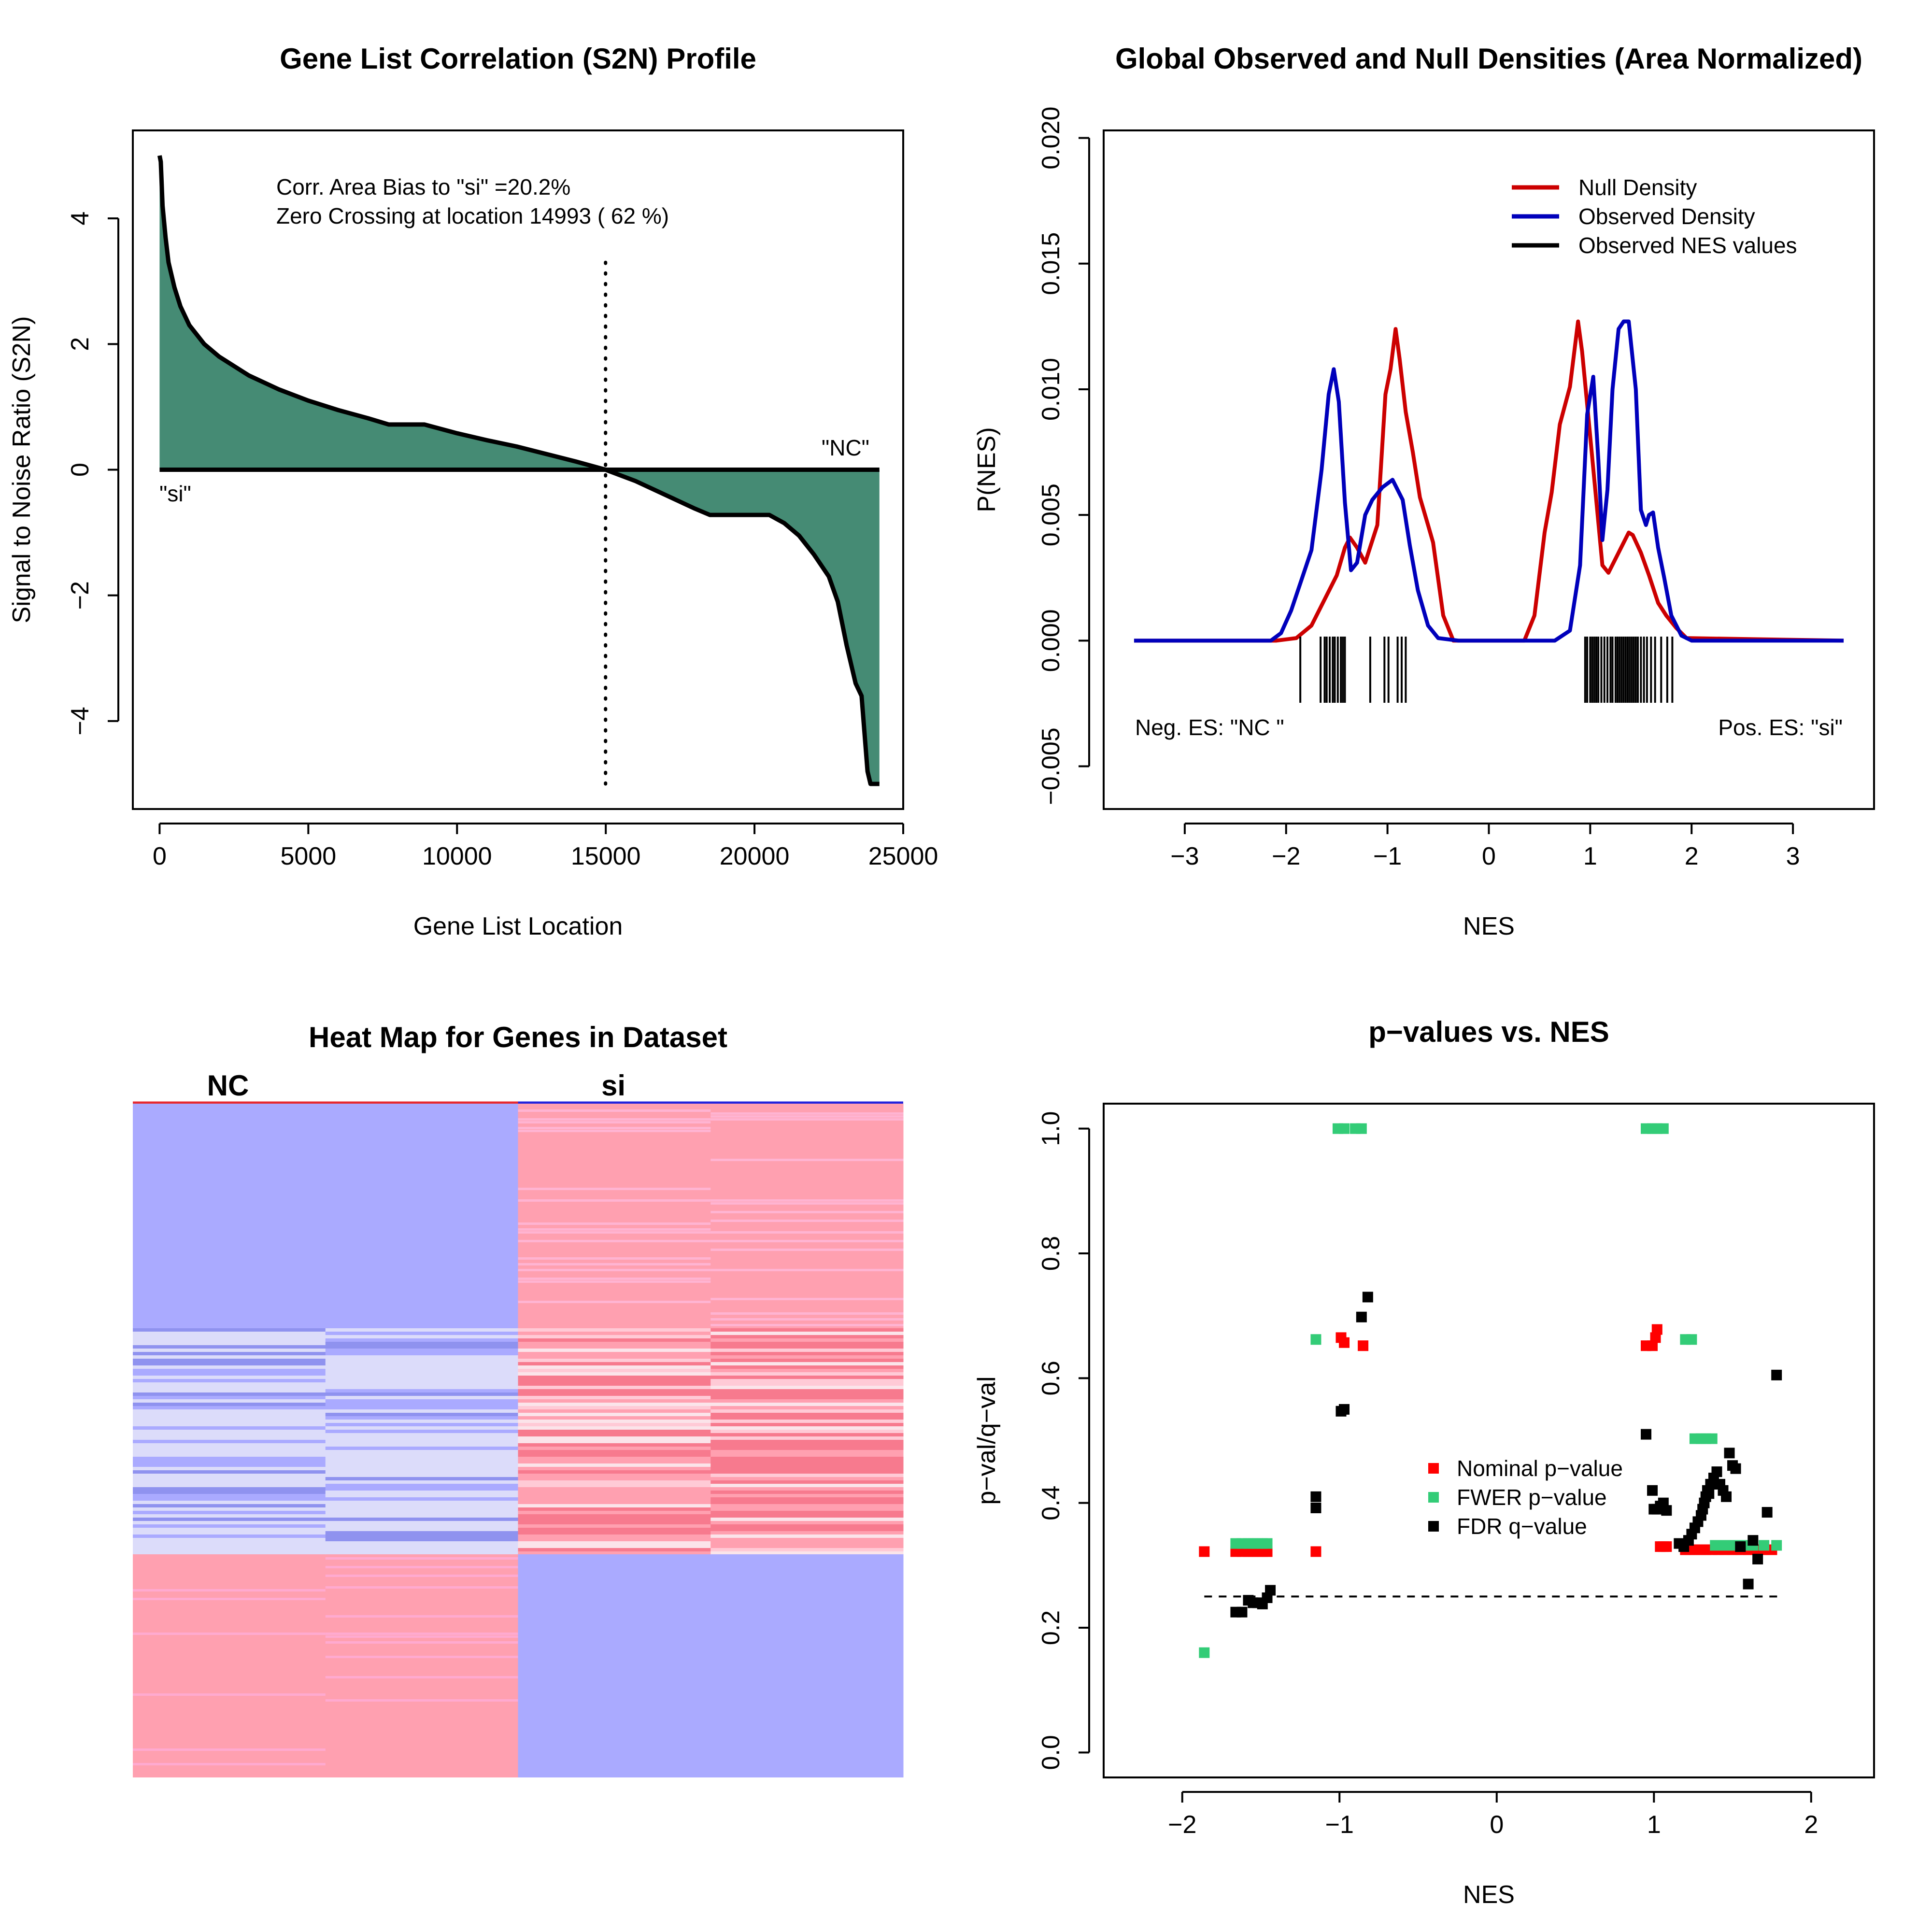 This screenshot has width=1932, height=1932. I want to click on legend-label-2: FDR q−value, so click(1522, 1526).